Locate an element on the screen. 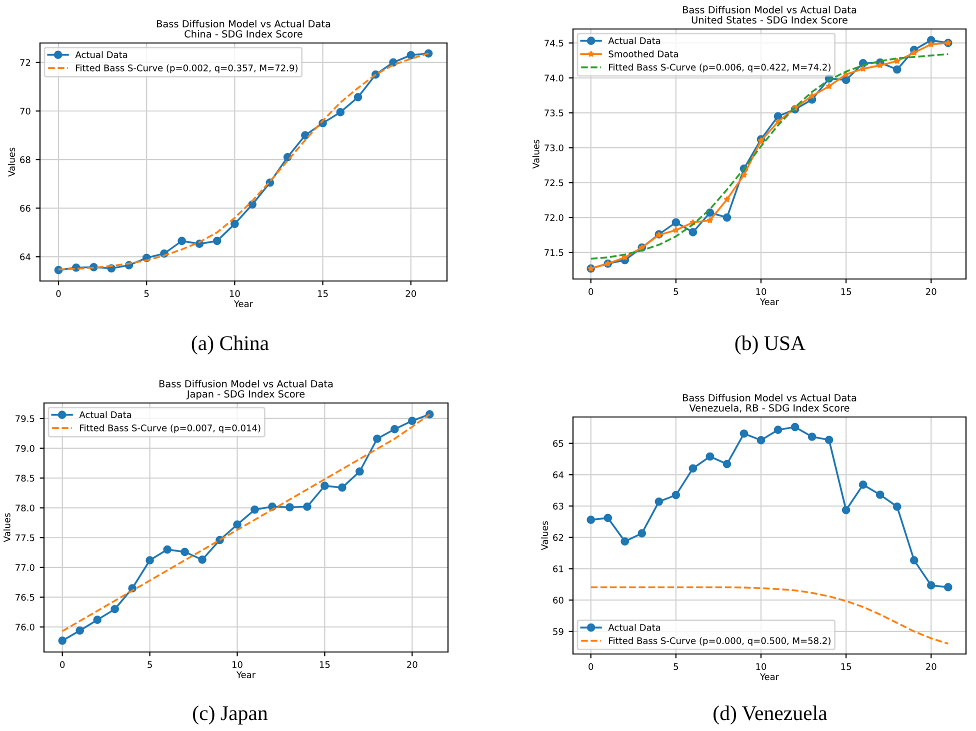 This screenshot has width=976, height=731. y-tick-label: 78.0 is located at coordinates (25, 508).